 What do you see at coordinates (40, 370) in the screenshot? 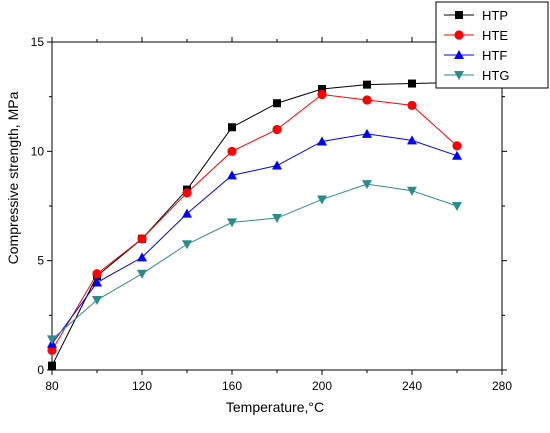
I see `y-tick-label: 0` at bounding box center [40, 370].